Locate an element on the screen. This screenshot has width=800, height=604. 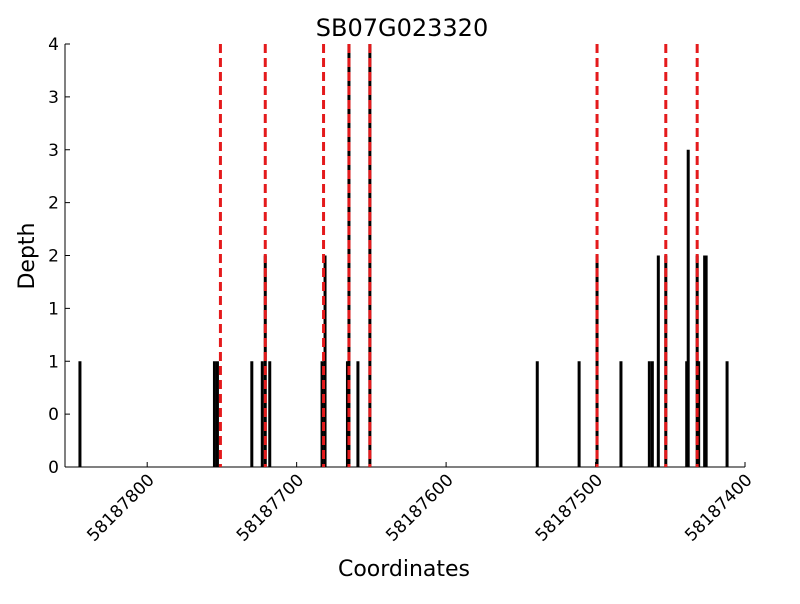
x-tick-label: 58187700 is located at coordinates (270, 507).